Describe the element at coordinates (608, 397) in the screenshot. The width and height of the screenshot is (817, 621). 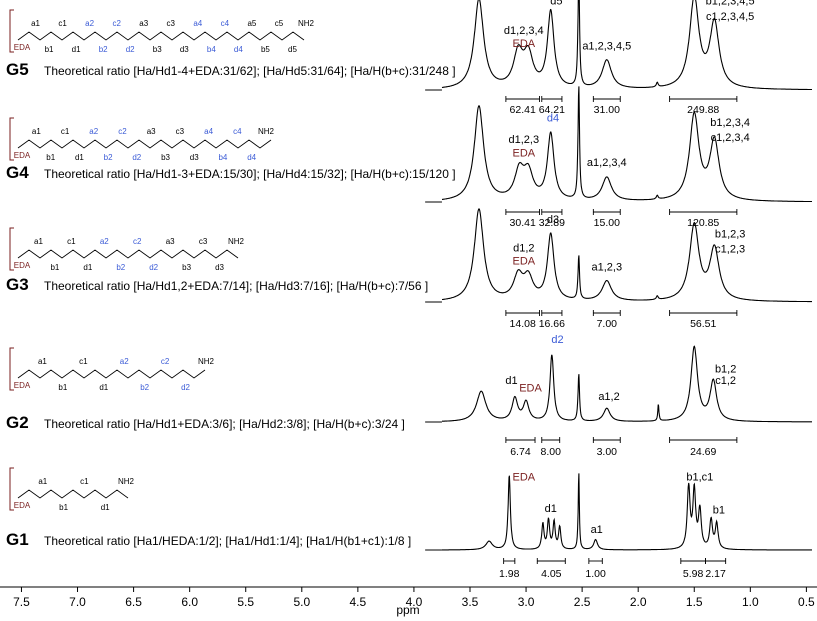
I see `peak-label: a1,2` at that location.